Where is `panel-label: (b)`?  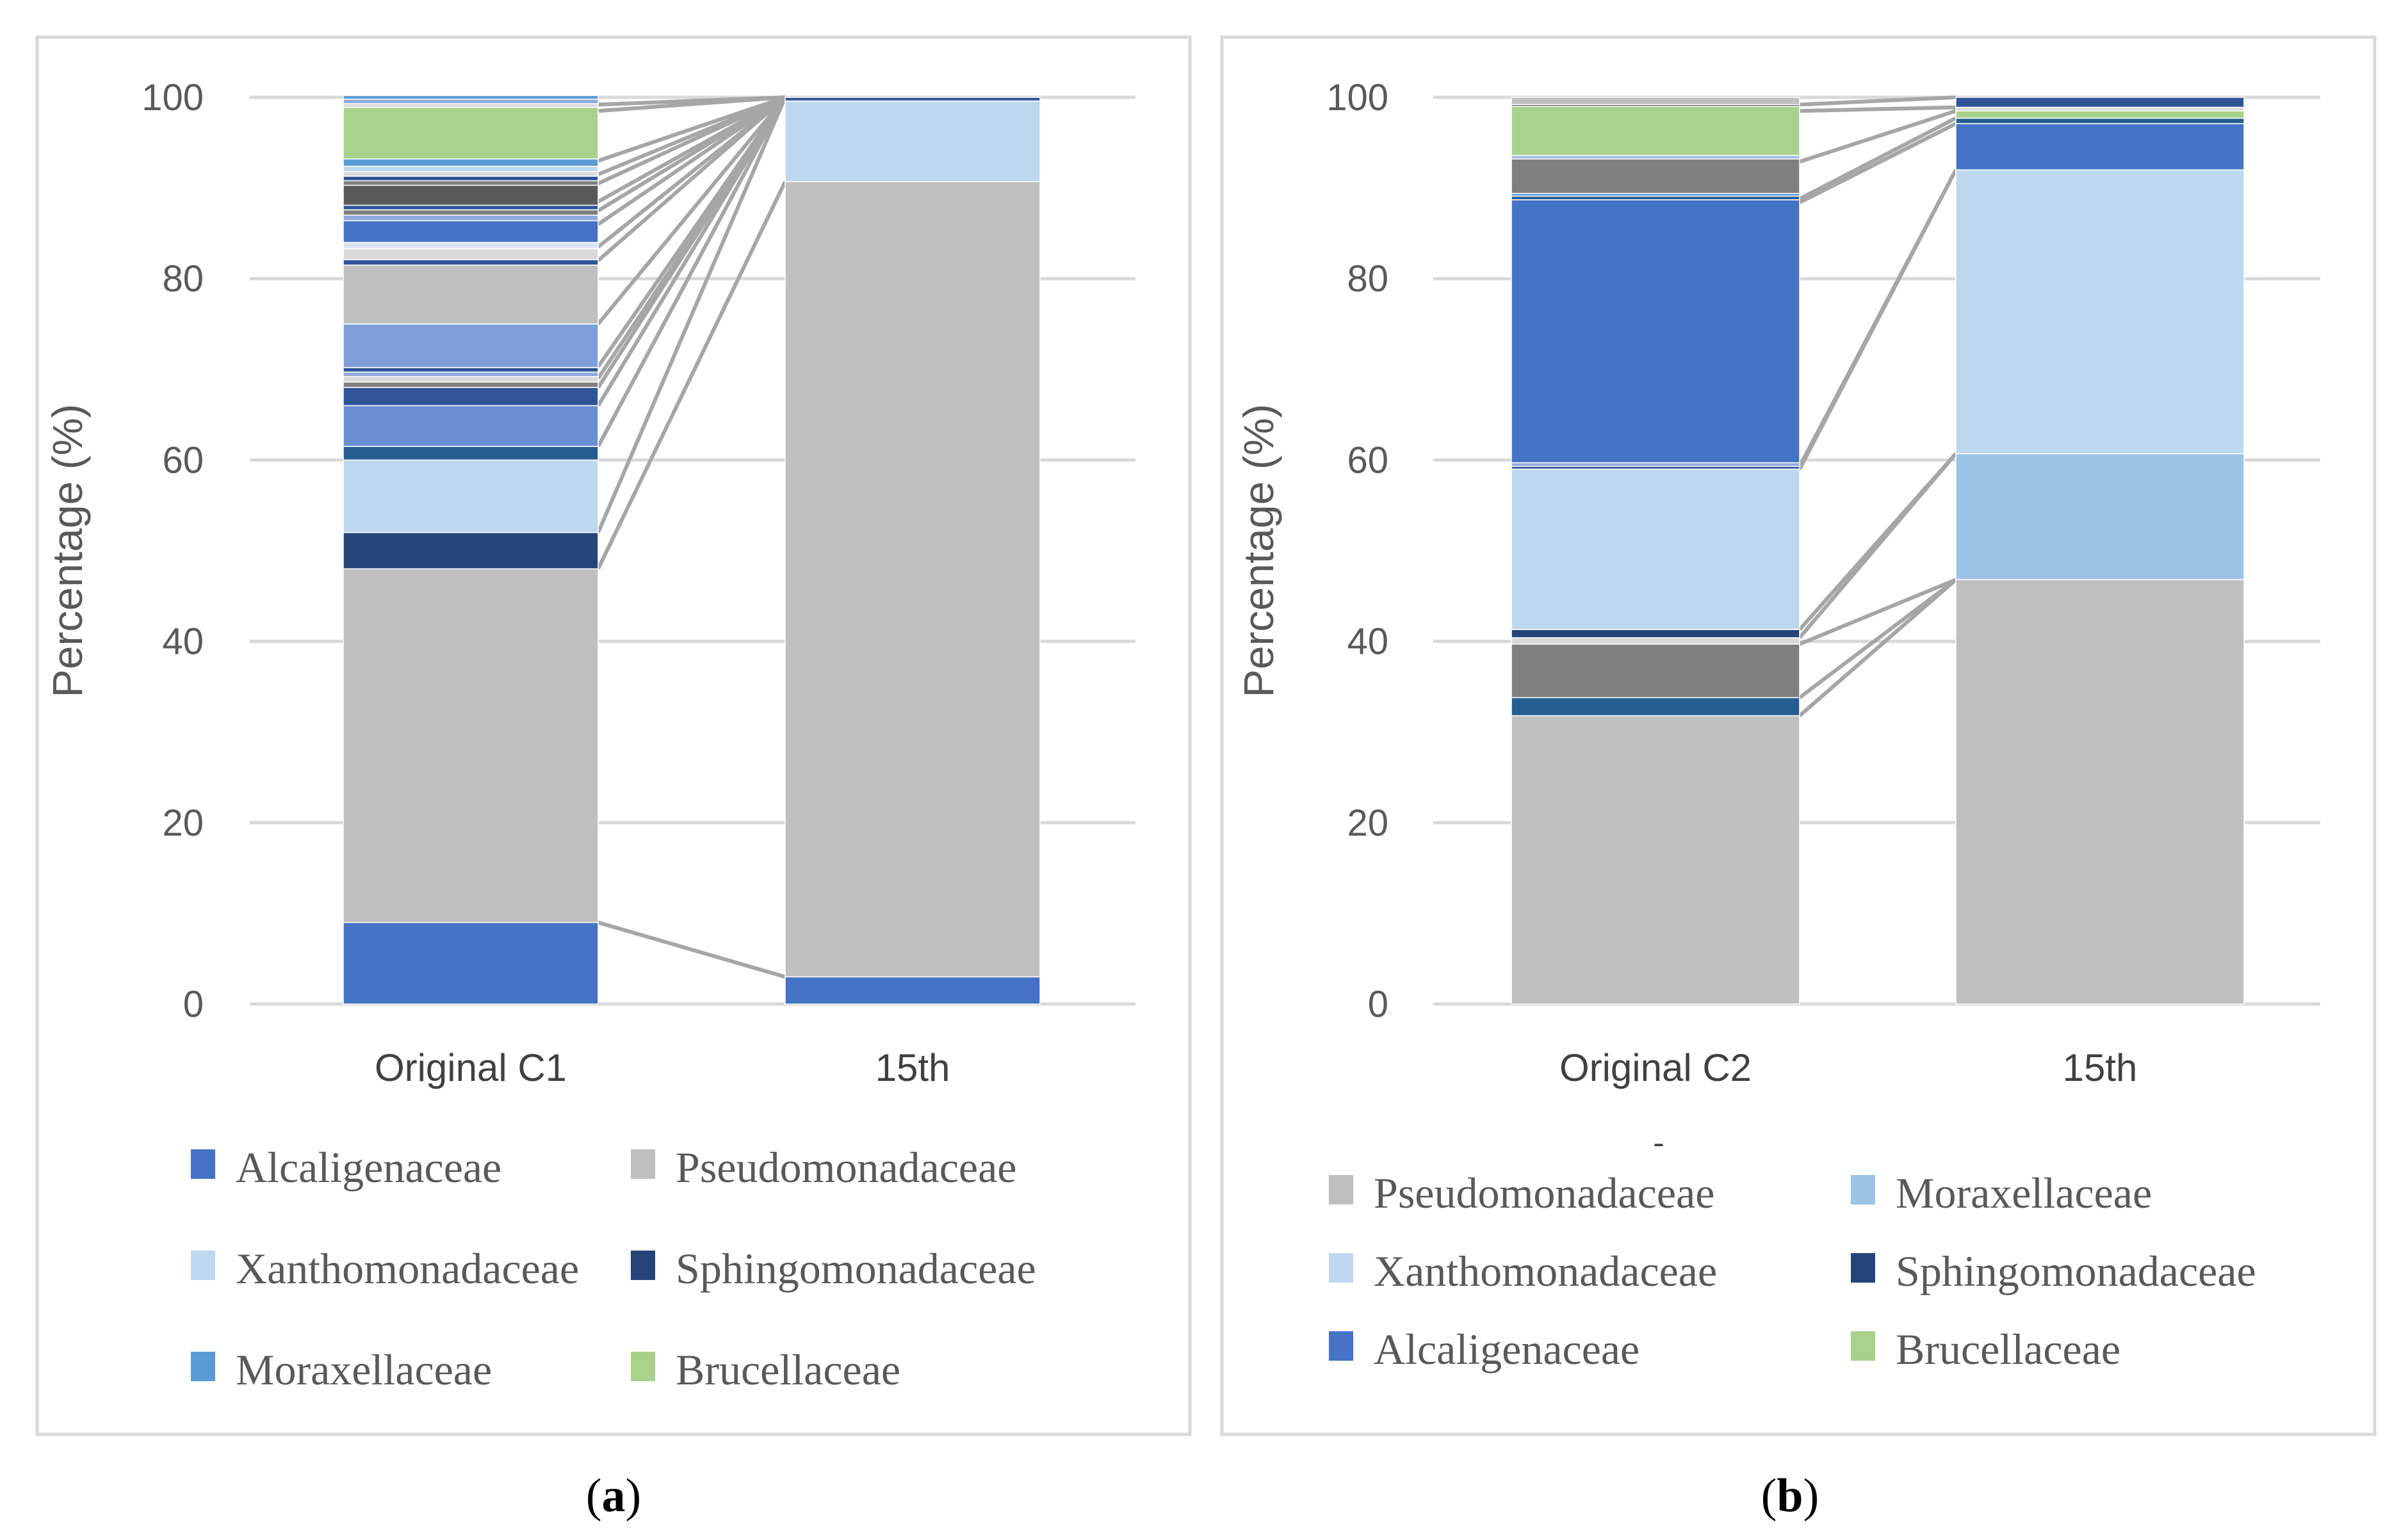 panel-label: (b) is located at coordinates (1790, 1496).